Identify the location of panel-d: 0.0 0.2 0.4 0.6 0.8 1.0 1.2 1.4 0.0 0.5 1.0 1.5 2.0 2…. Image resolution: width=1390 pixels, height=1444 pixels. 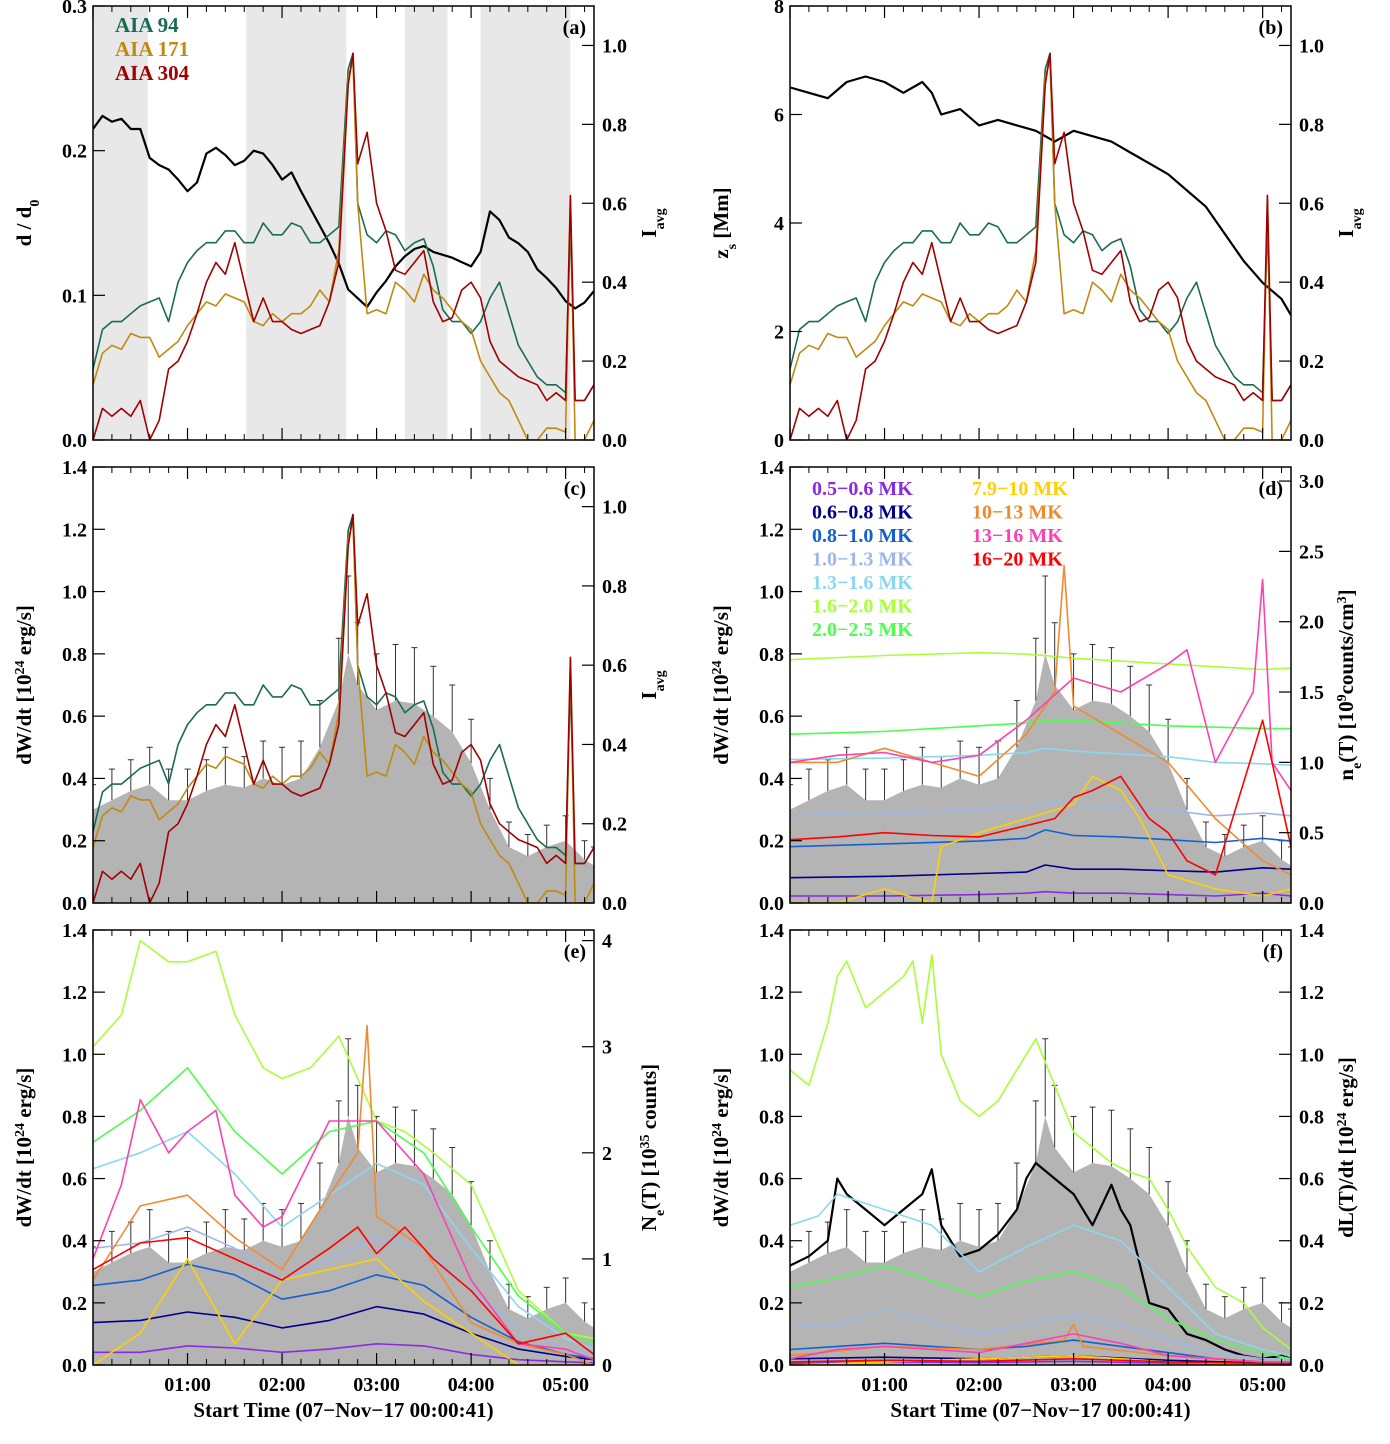
(1037, 686).